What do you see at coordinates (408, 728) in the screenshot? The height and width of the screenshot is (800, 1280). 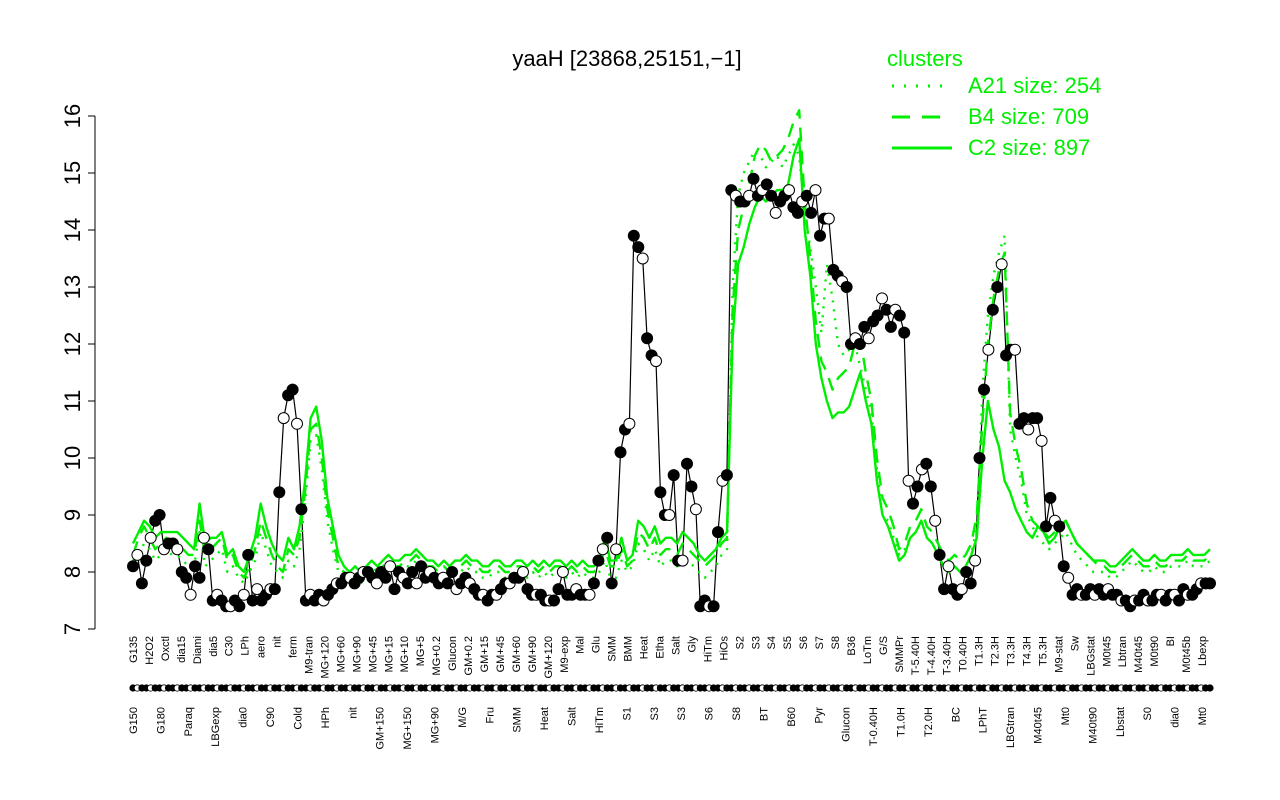 I see `x-tick-label: MG+150` at bounding box center [408, 728].